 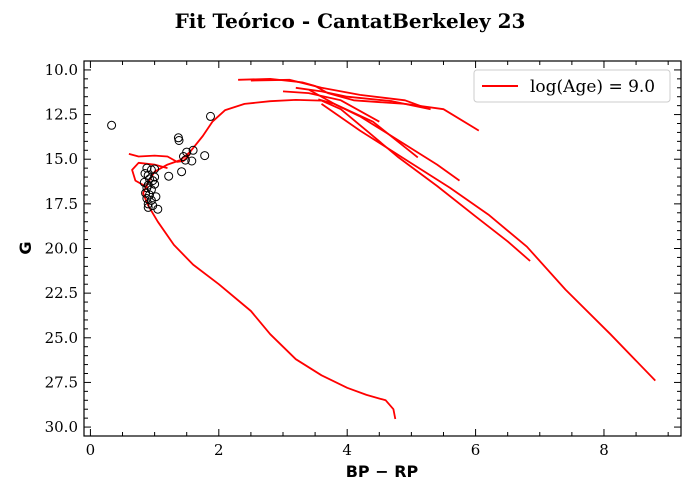 I want to click on legend: log(Age) = 9.0, so click(x=572, y=86).